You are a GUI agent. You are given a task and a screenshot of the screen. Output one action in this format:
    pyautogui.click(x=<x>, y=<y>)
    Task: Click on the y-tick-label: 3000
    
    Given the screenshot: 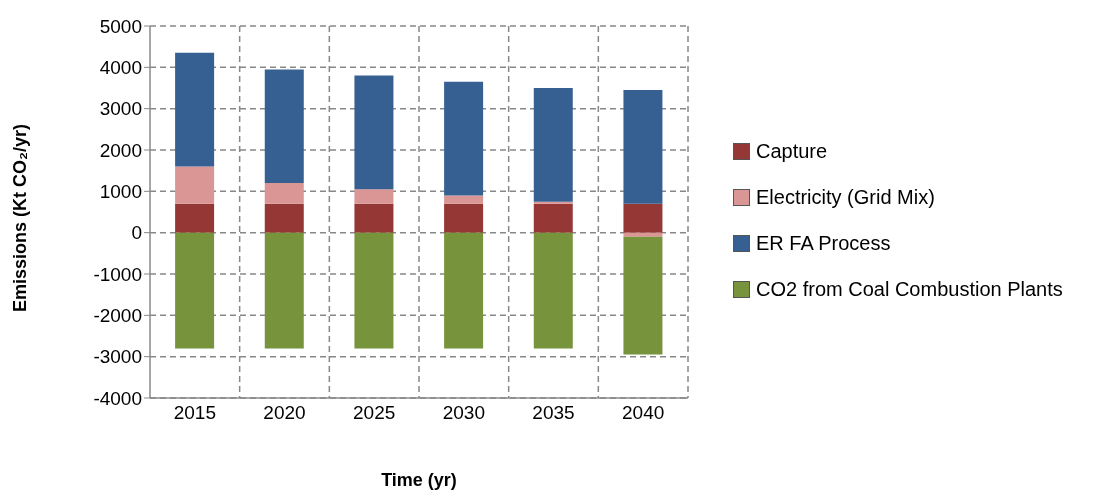 What is the action you would take?
    pyautogui.click(x=120, y=109)
    